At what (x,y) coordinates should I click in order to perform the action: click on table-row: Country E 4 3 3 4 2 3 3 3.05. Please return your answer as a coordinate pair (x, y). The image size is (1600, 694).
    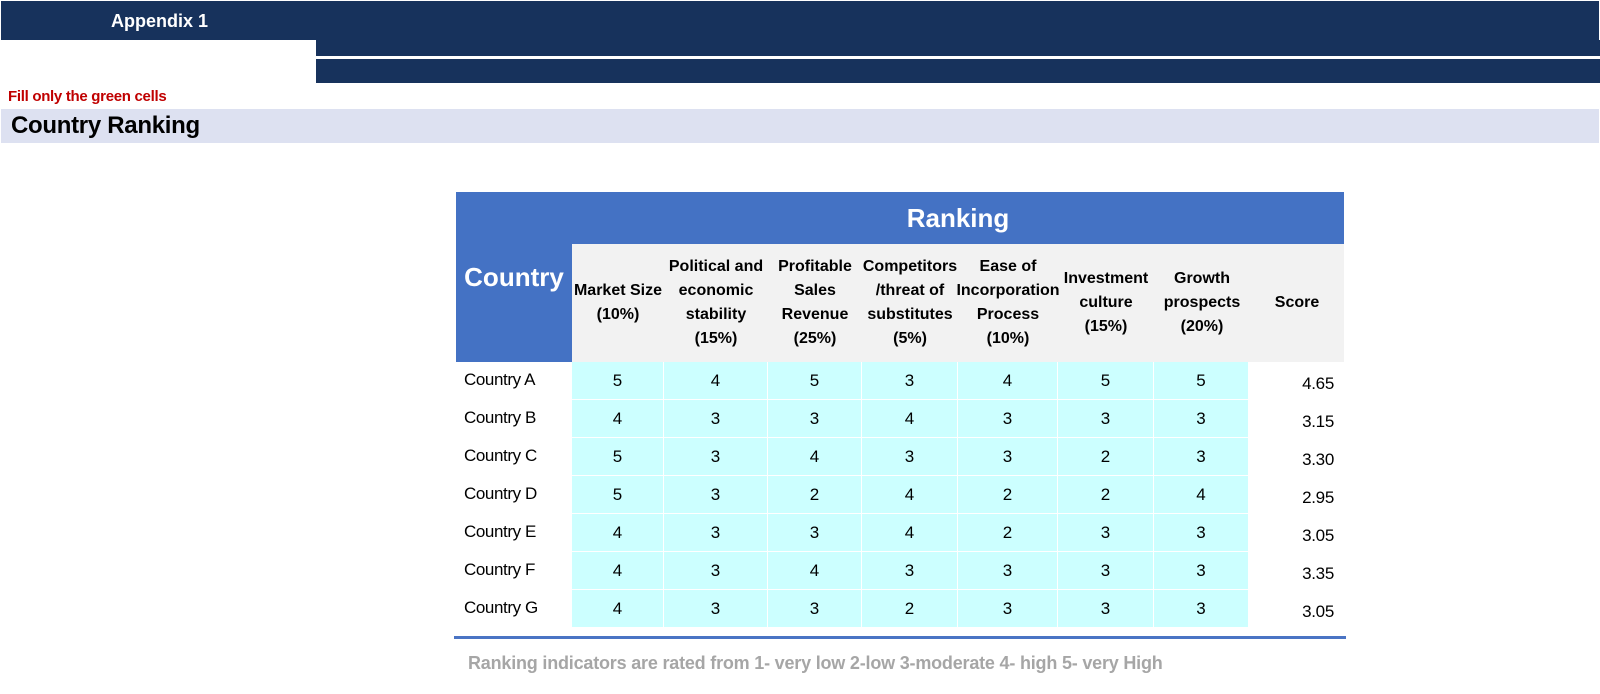
    Looking at the image, I should click on (900, 533).